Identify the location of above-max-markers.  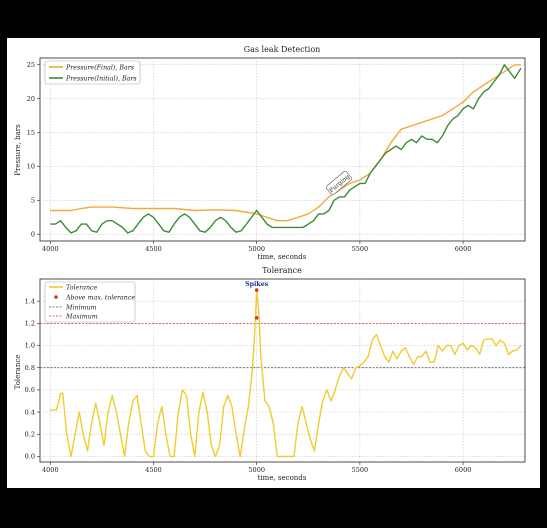
(256, 304).